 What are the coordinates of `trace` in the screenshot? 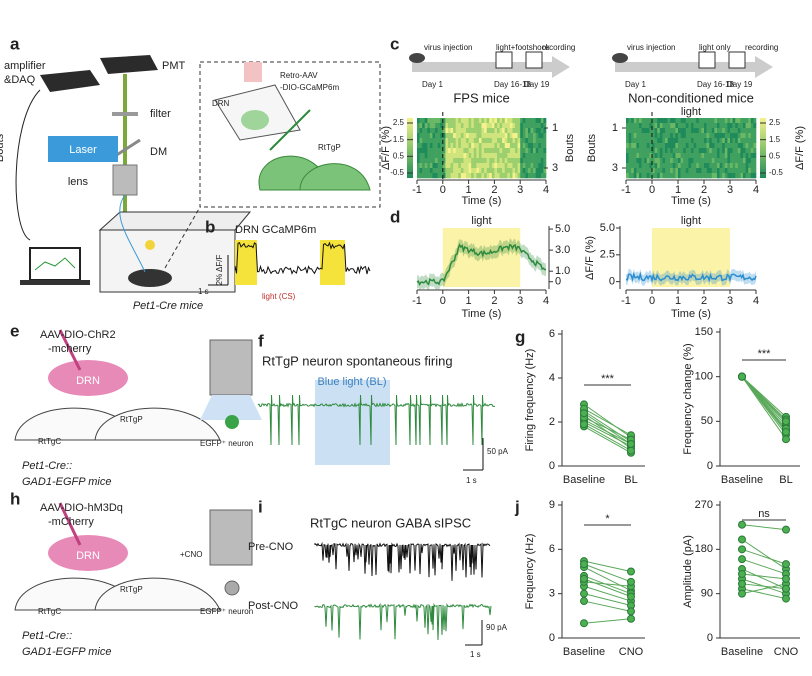 It's located at (403, 621).